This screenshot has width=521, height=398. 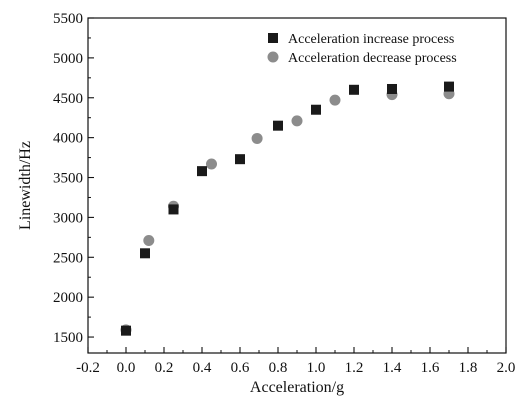 I want to click on x-tick-label: 0.8, so click(x=278, y=368).